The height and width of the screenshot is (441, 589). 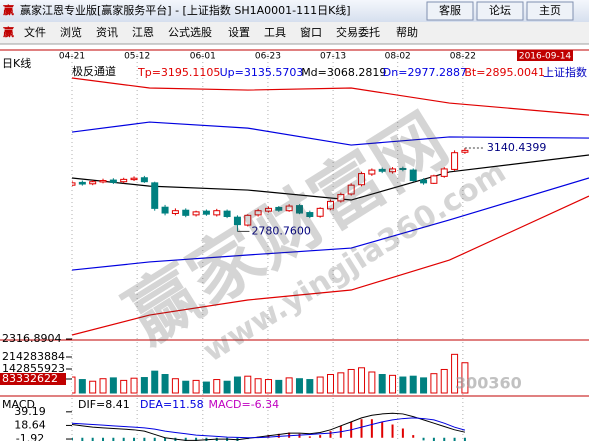 I want to click on menu-item: 江恩, so click(x=143, y=32).